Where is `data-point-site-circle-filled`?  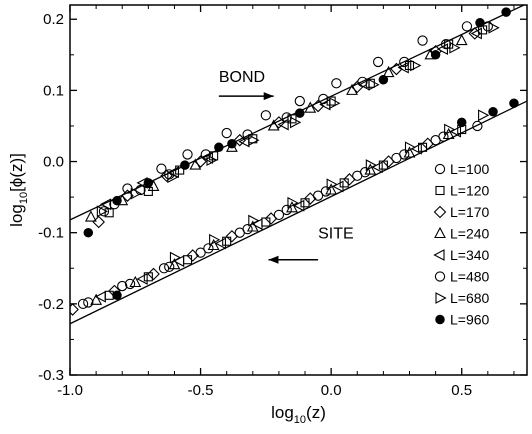
data-point-site-circle-filled is located at coordinates (117, 295).